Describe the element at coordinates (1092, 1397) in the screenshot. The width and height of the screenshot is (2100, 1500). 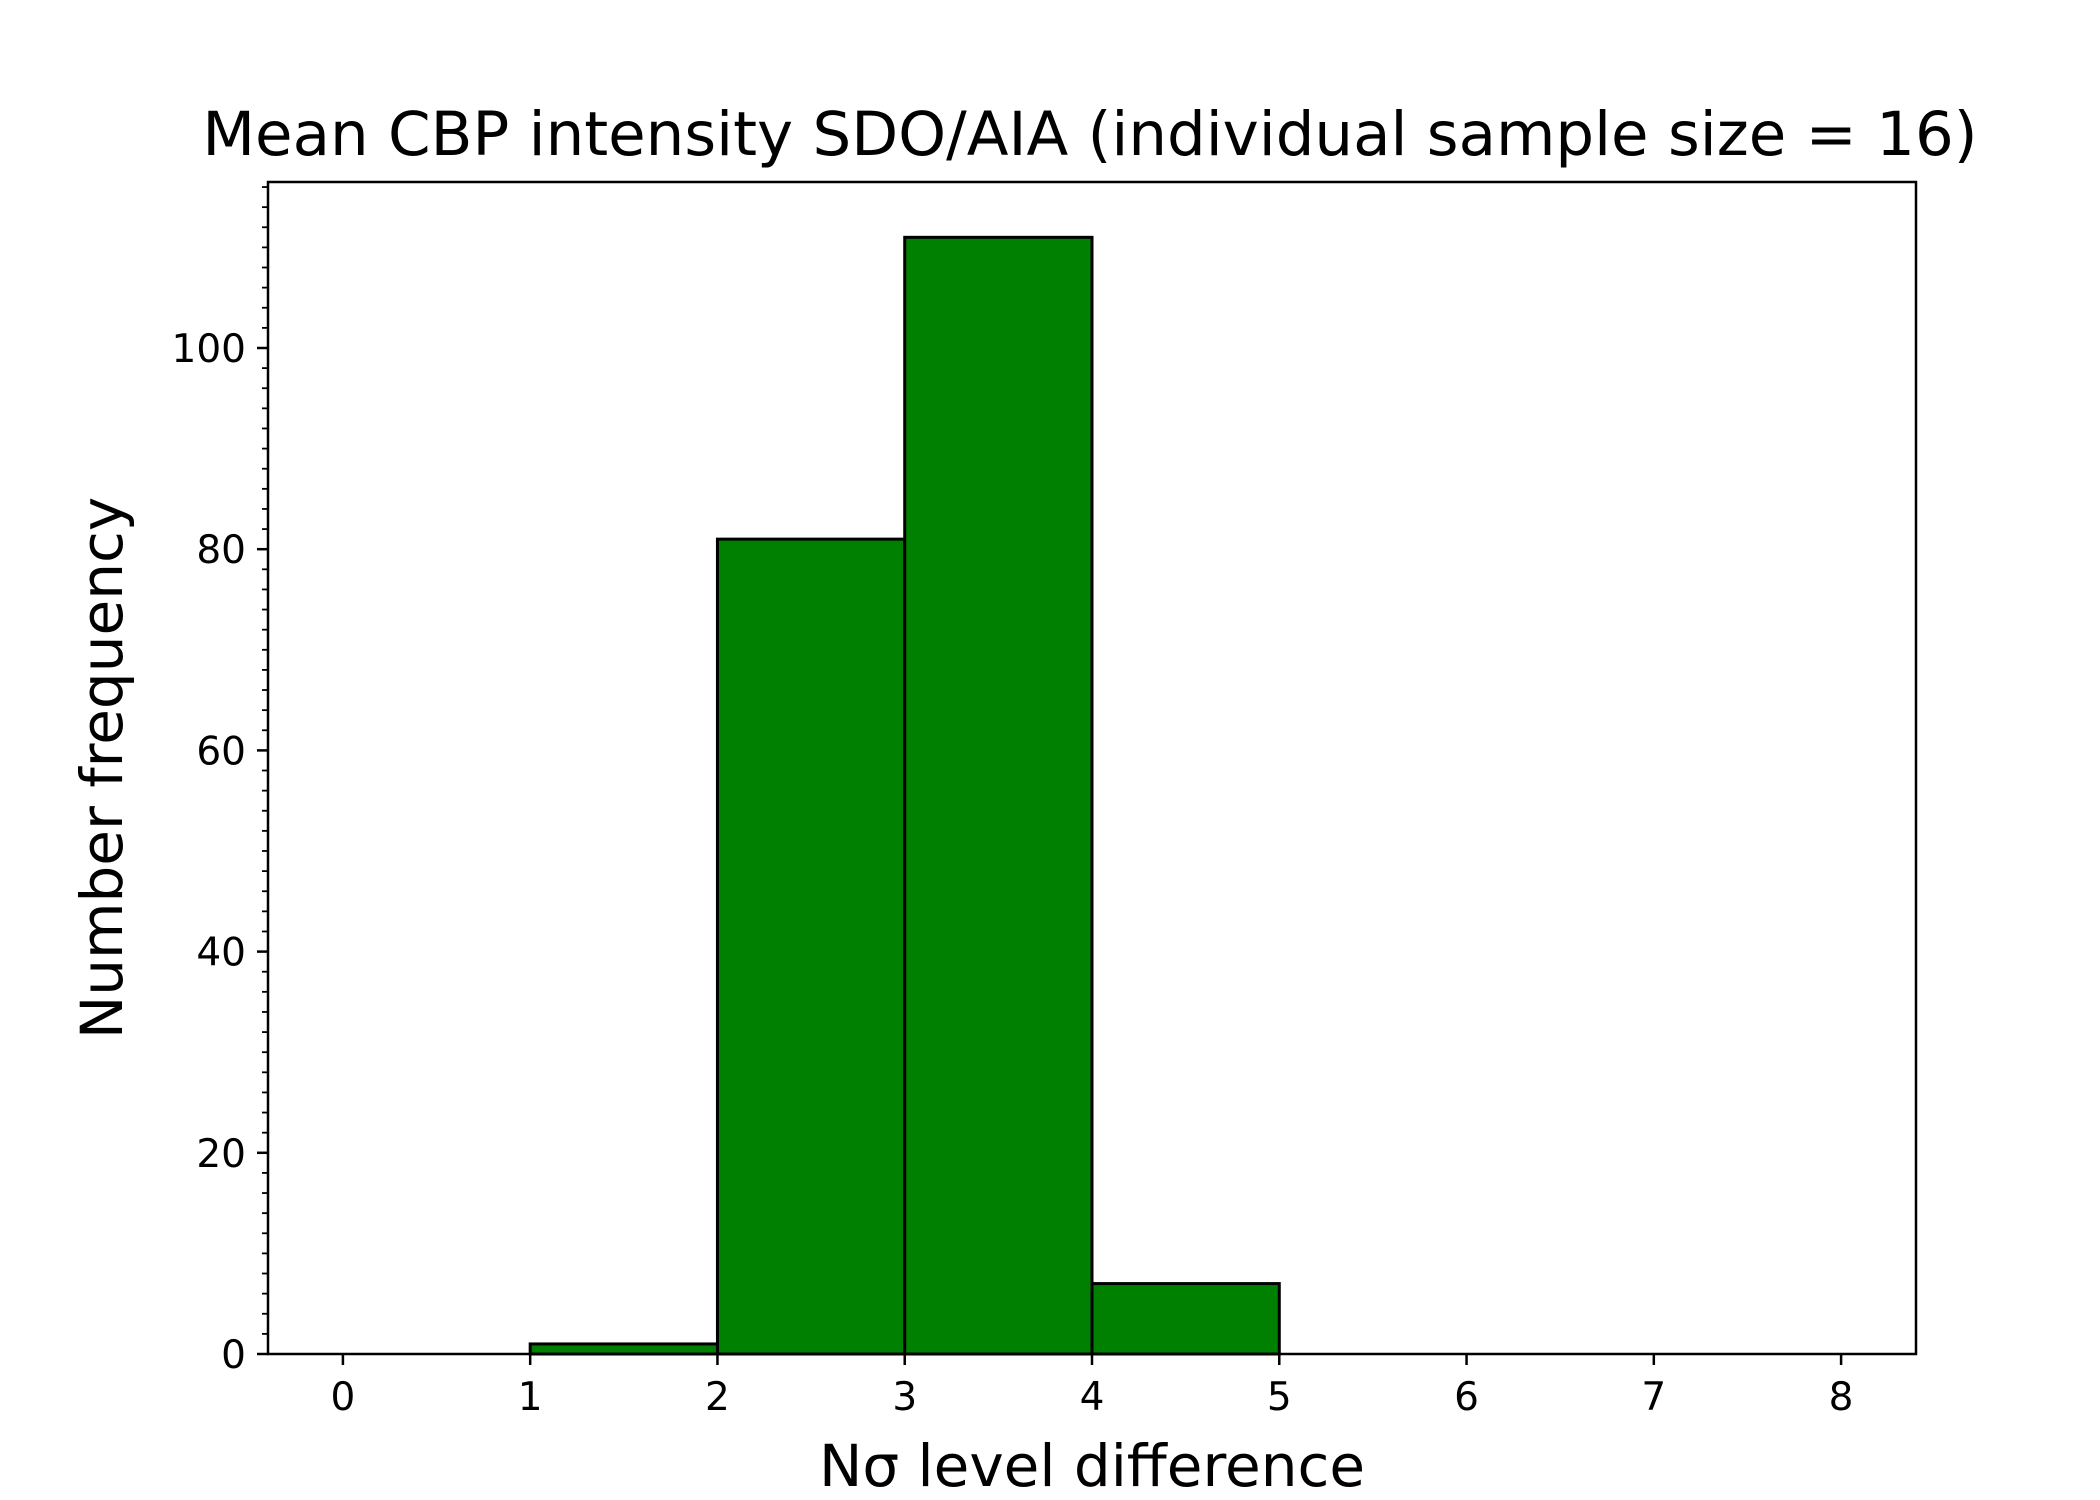
I see `x-tick-label: 4` at that location.